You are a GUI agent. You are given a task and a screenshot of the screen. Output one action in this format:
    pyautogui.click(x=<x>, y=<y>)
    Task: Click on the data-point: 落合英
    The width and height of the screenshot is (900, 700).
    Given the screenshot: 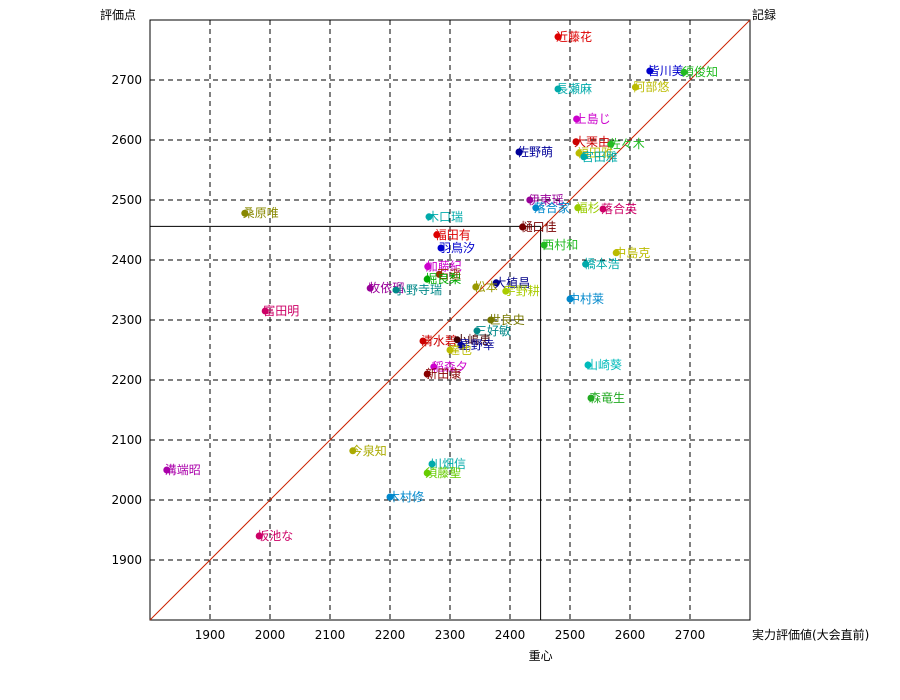 What is the action you would take?
    pyautogui.click(x=618, y=208)
    